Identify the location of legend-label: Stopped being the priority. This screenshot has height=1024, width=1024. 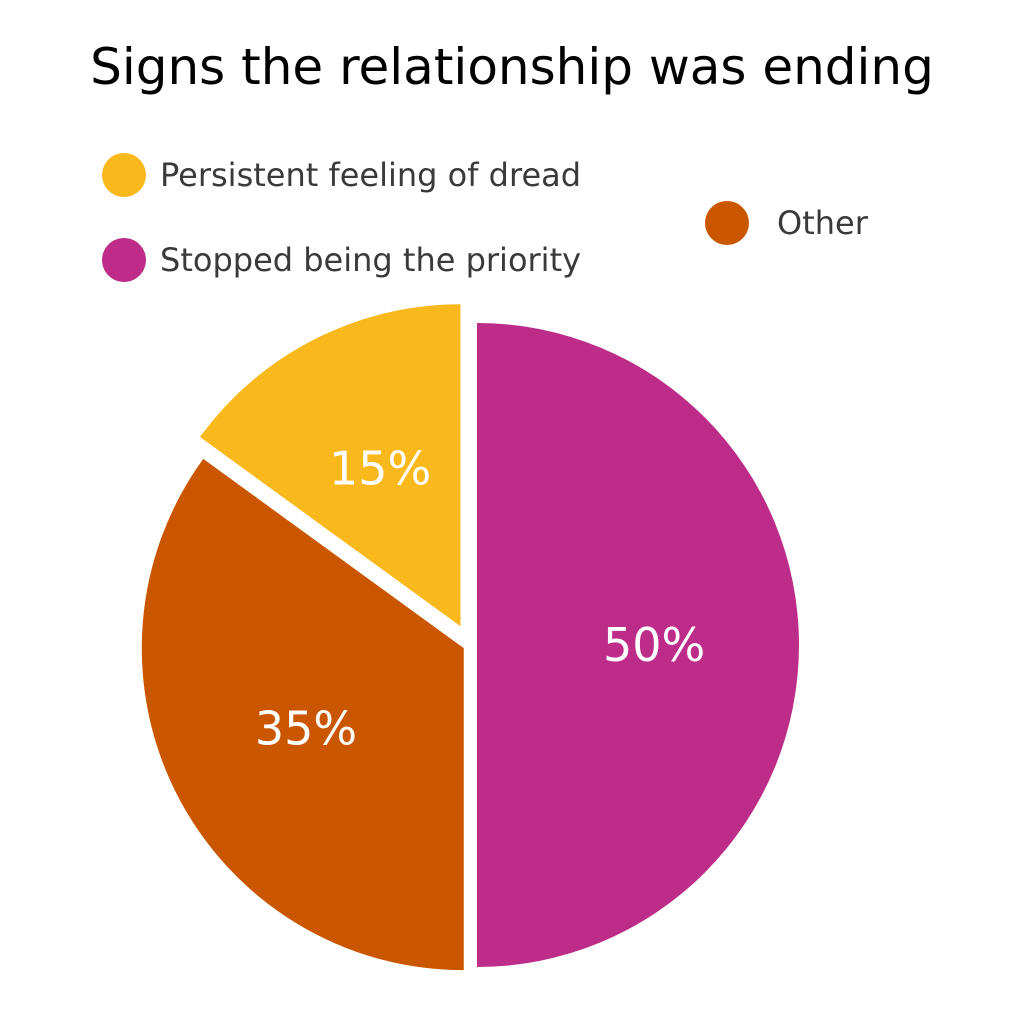
(371, 260).